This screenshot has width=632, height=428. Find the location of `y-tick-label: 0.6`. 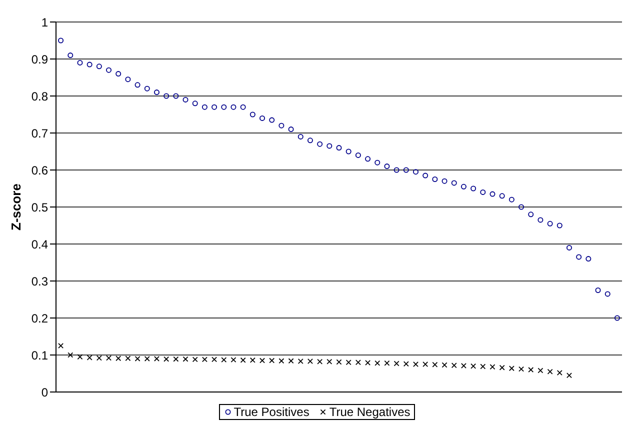

y-tick-label: 0.6 is located at coordinates (39, 170).